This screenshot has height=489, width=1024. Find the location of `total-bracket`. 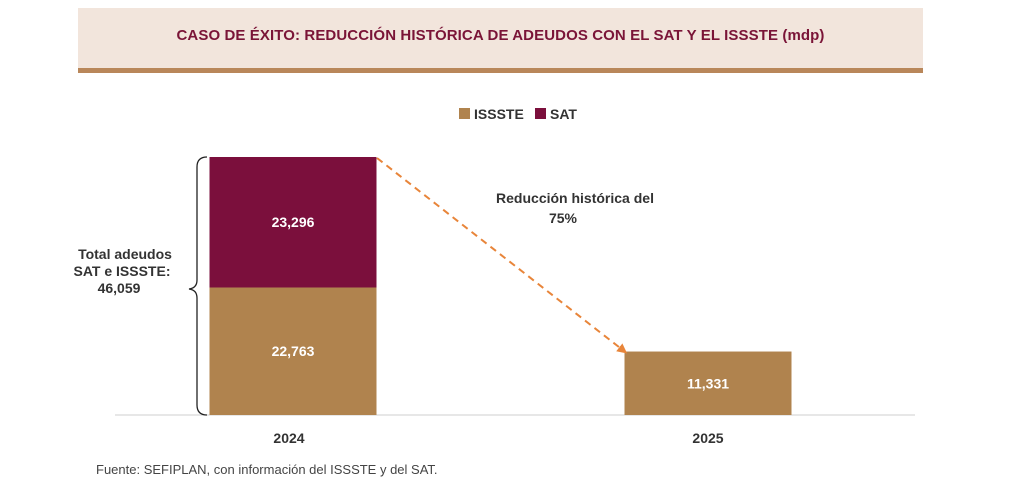

total-bracket is located at coordinates (198, 286).